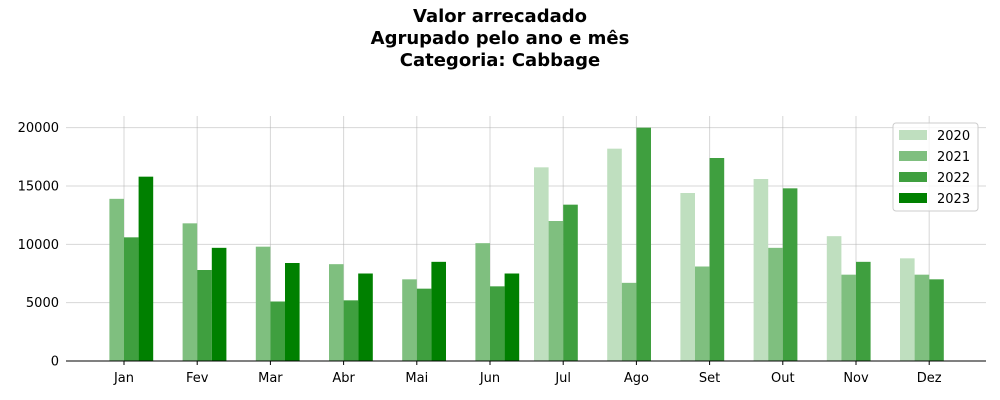  I want to click on bar-2021-jan, so click(116, 279).